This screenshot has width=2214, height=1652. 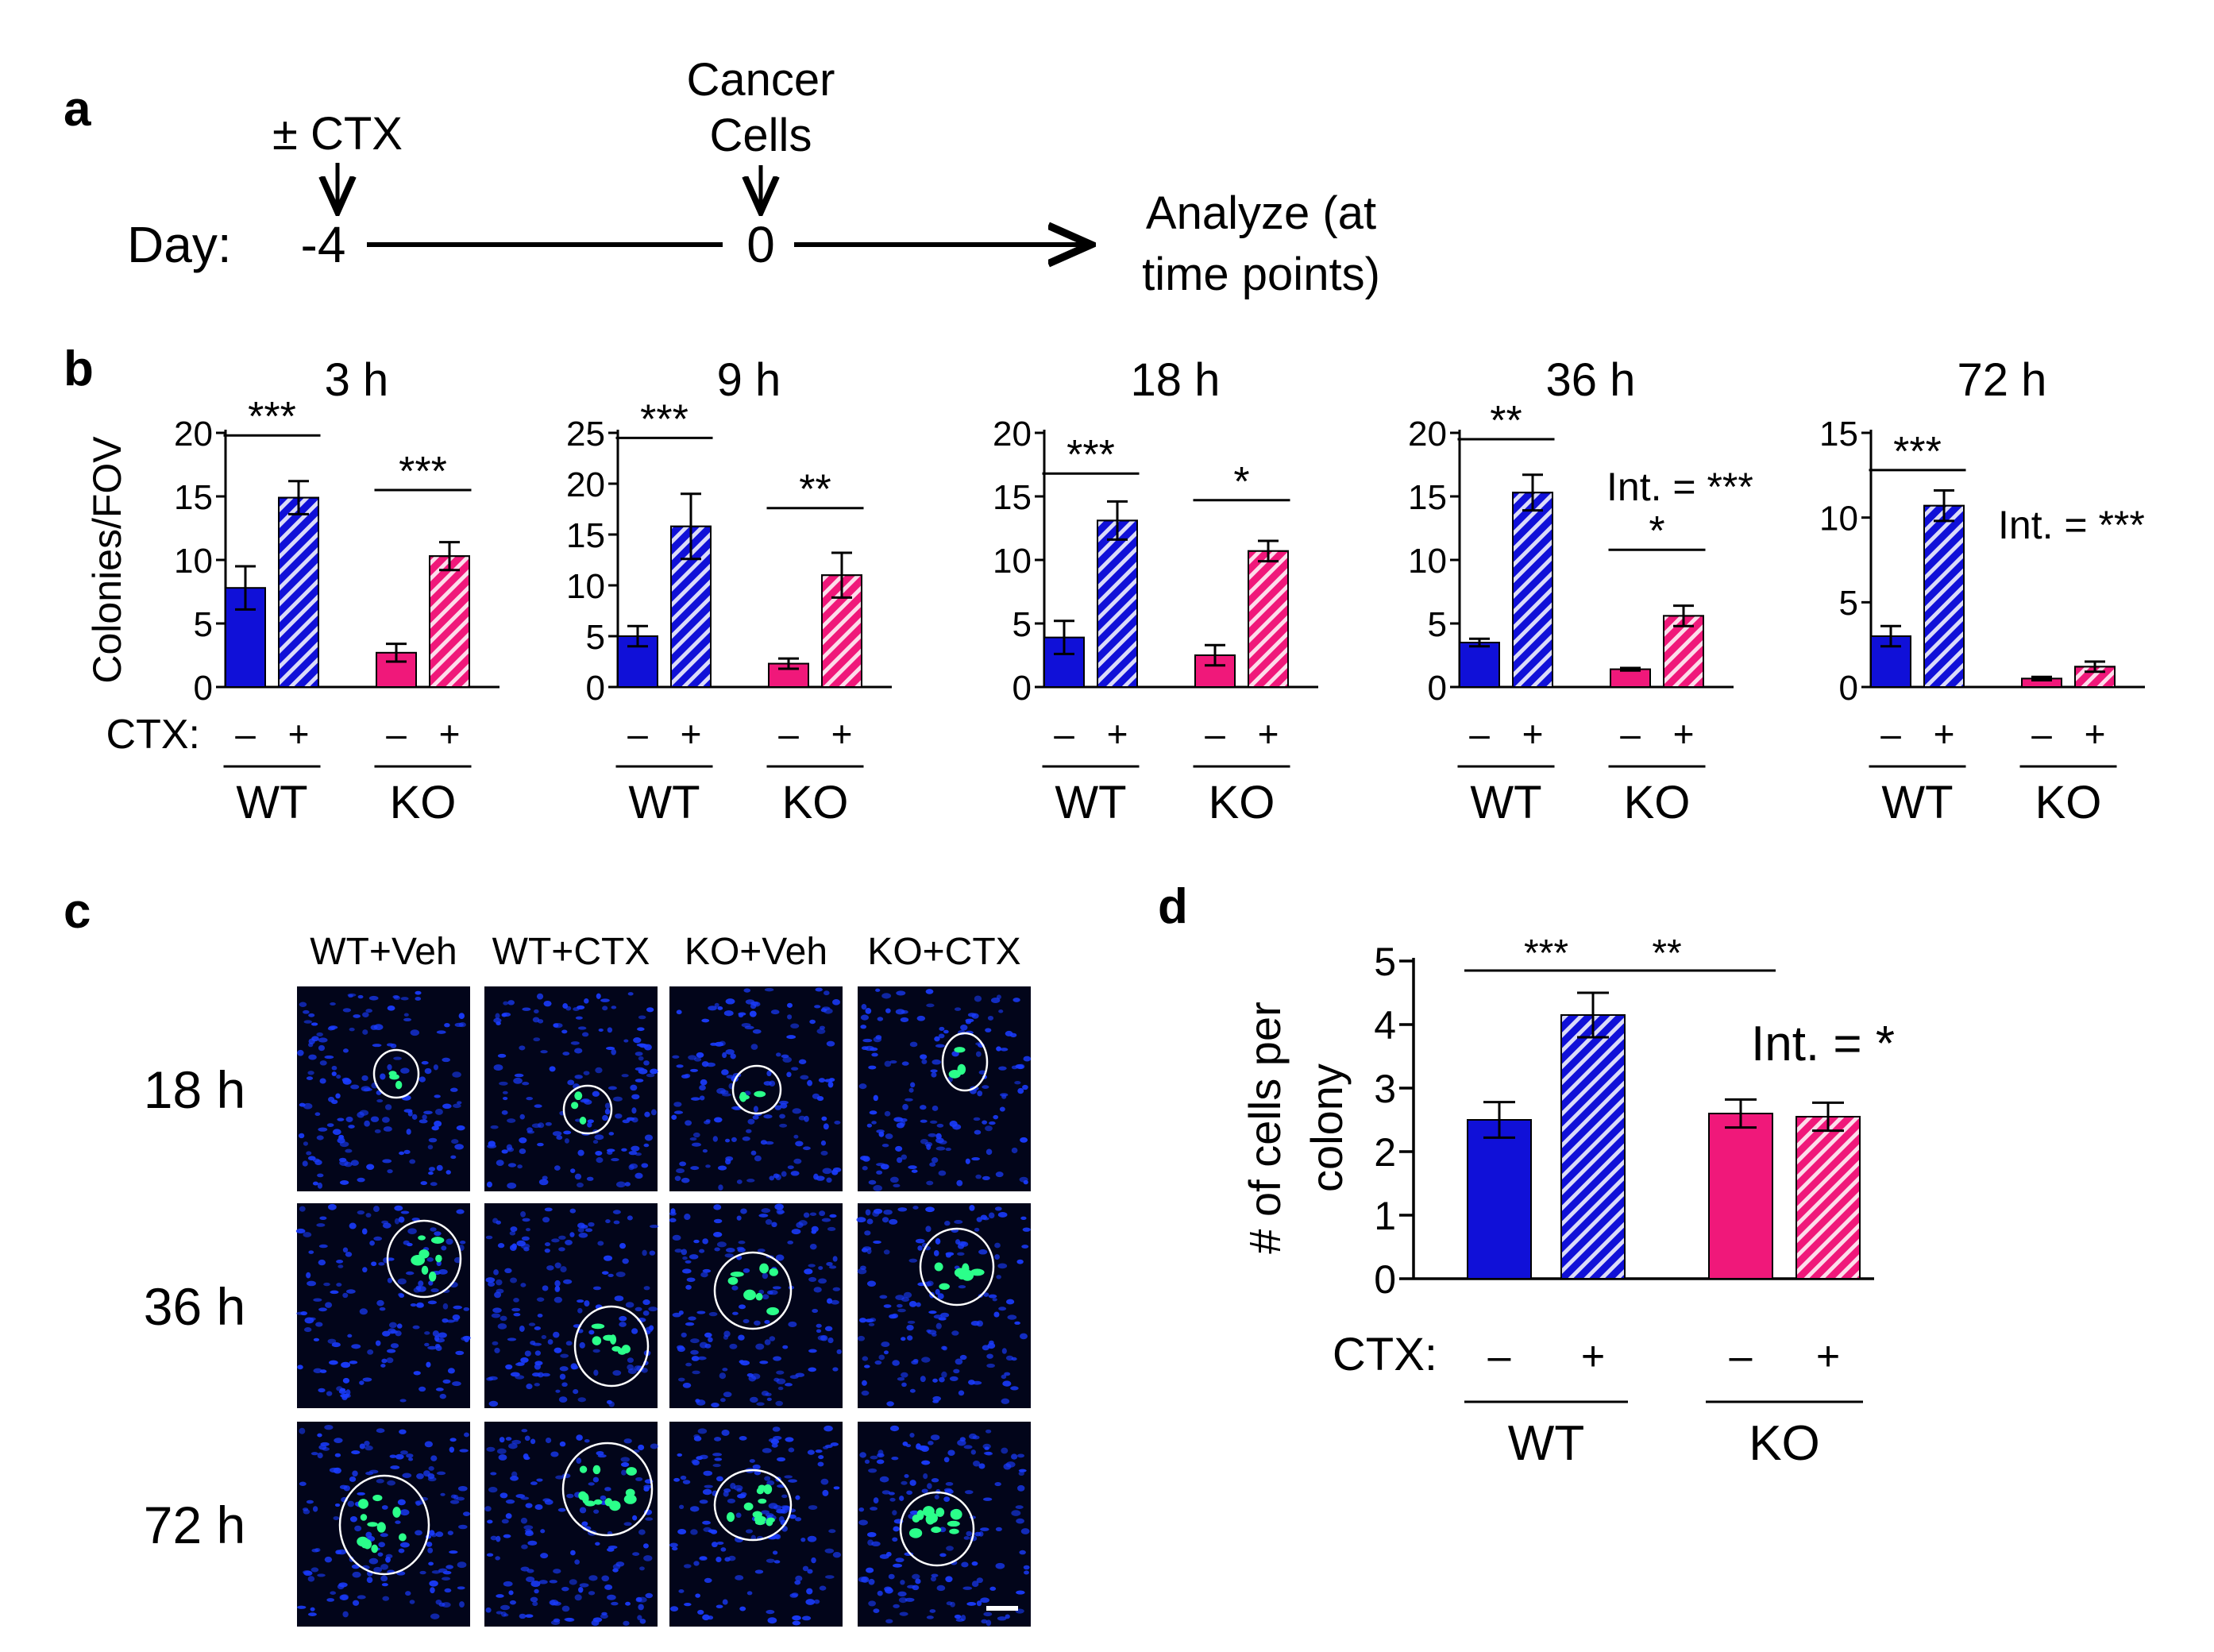 What do you see at coordinates (194, 1089) in the screenshot?
I see `row-label: 18 h` at bounding box center [194, 1089].